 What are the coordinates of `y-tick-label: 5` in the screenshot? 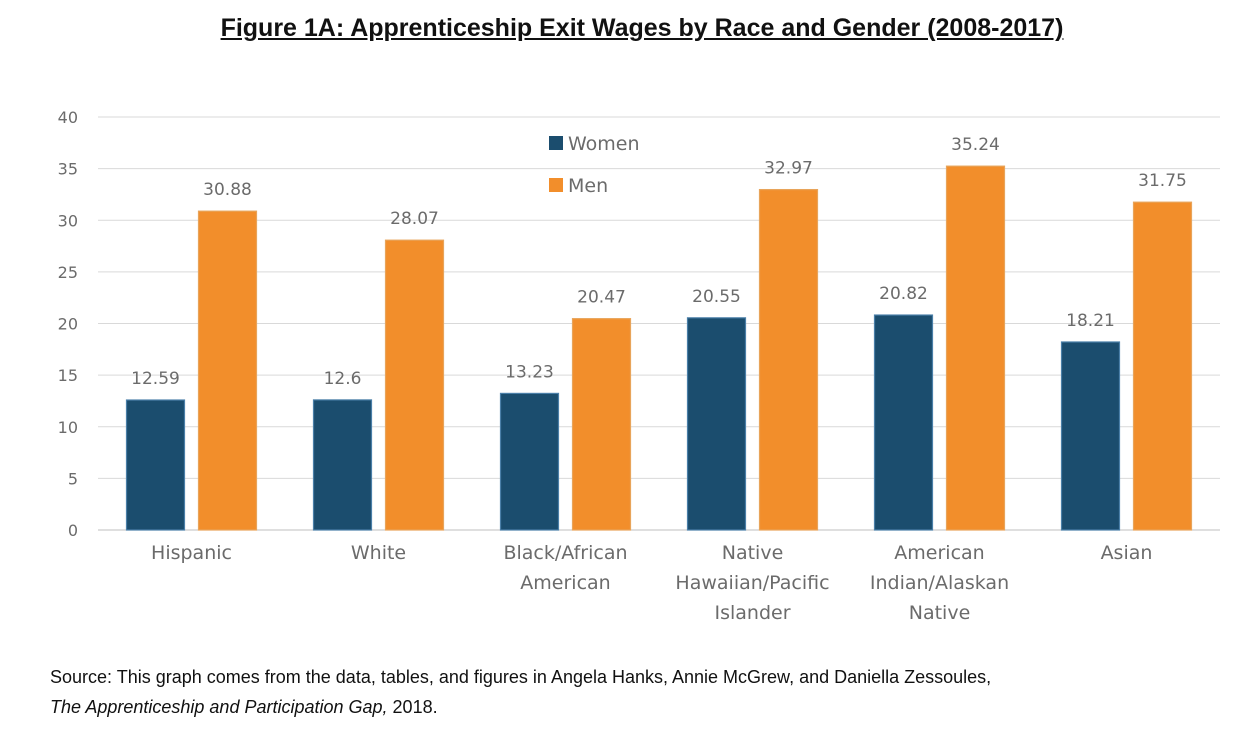 It's located at (73, 478).